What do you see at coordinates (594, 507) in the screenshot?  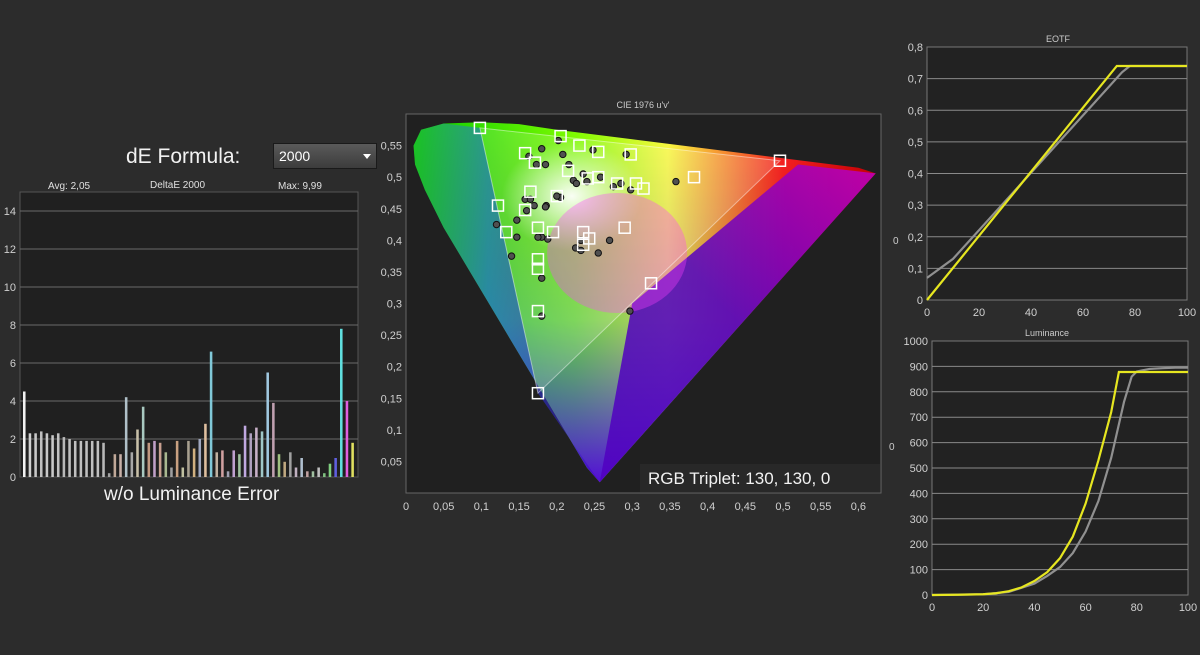 I see `cie-xtick-label: 0,25` at bounding box center [594, 507].